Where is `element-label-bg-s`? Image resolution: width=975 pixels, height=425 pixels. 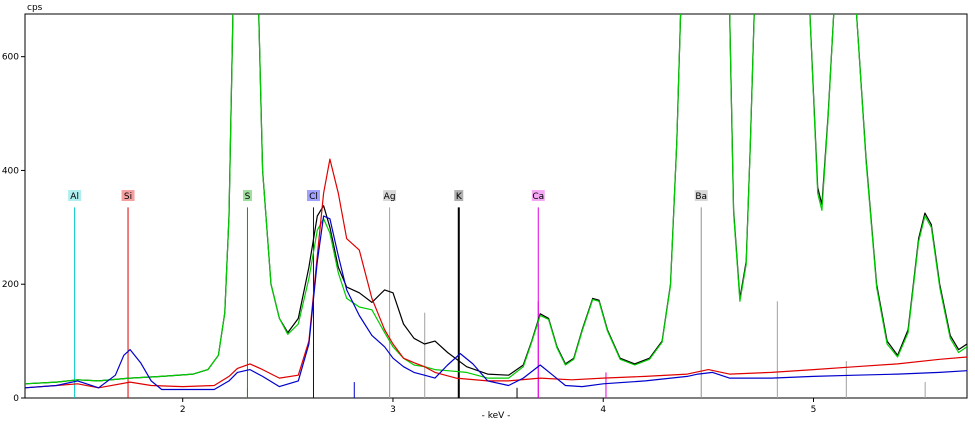 element-label-bg-s is located at coordinates (247, 196).